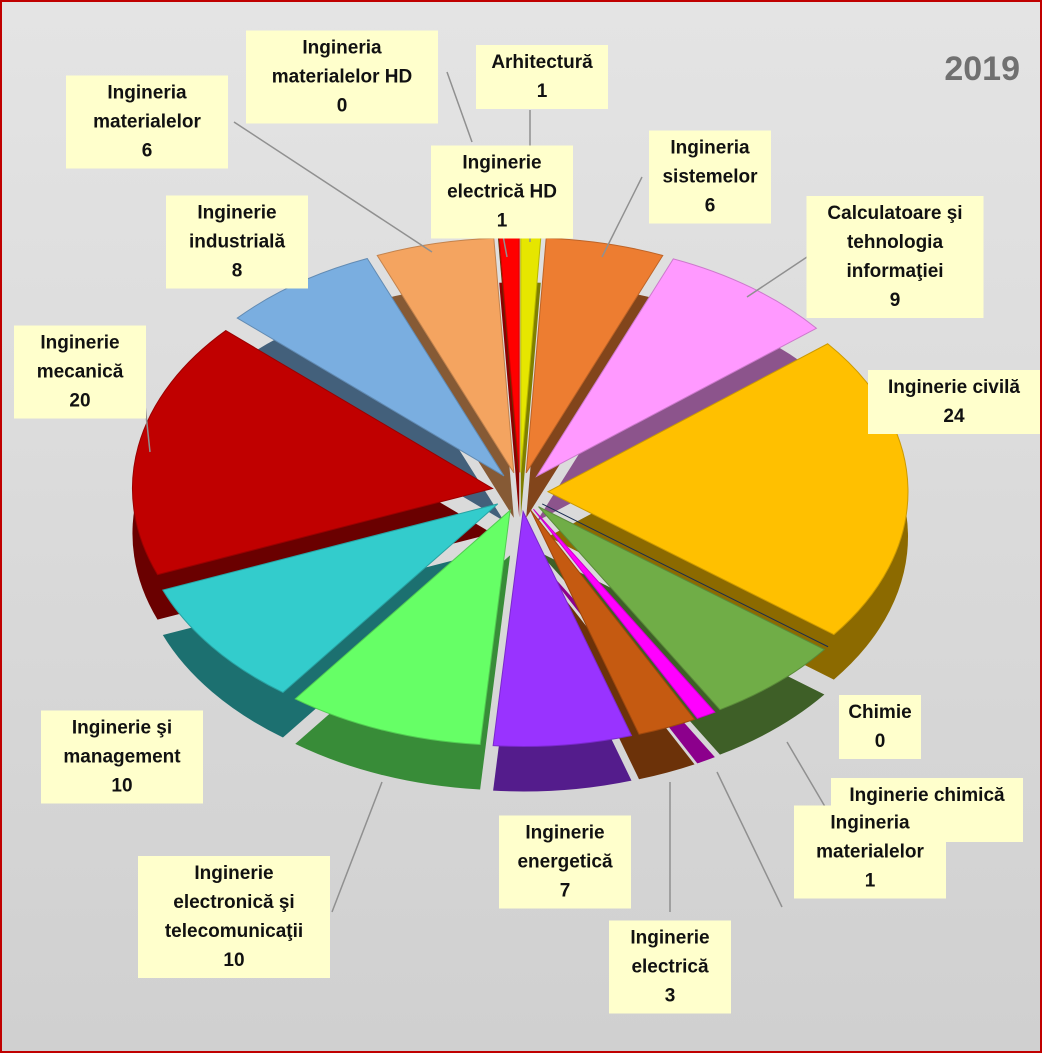 The width and height of the screenshot is (1042, 1053). What do you see at coordinates (237, 271) in the screenshot?
I see `value-label: 8` at bounding box center [237, 271].